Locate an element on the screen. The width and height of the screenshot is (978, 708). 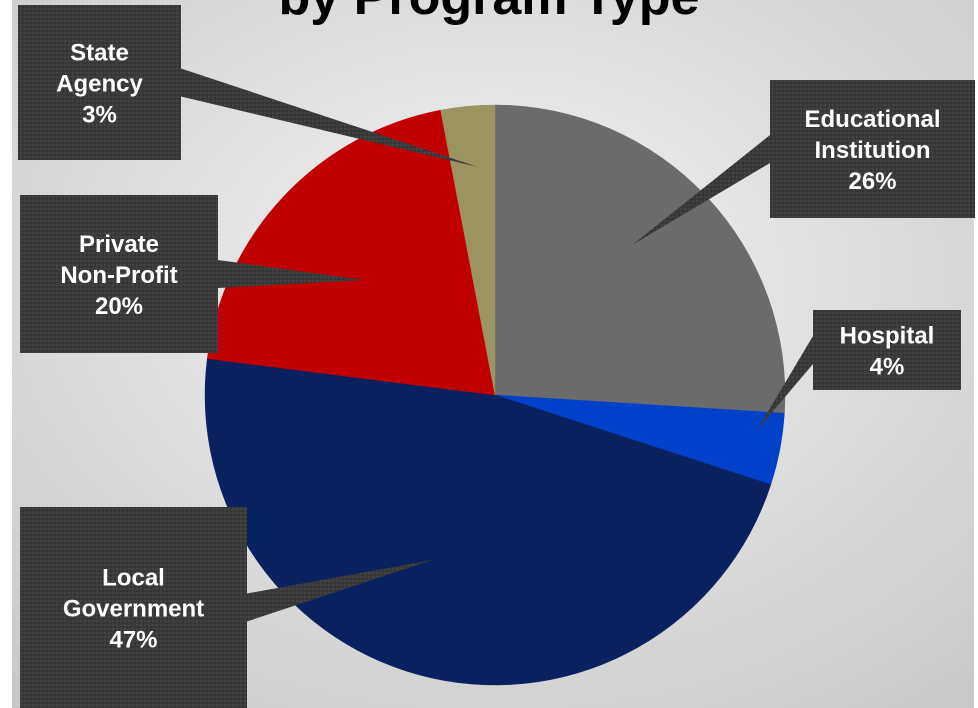
callout-hospital: Hospital 4% is located at coordinates (859, 370).